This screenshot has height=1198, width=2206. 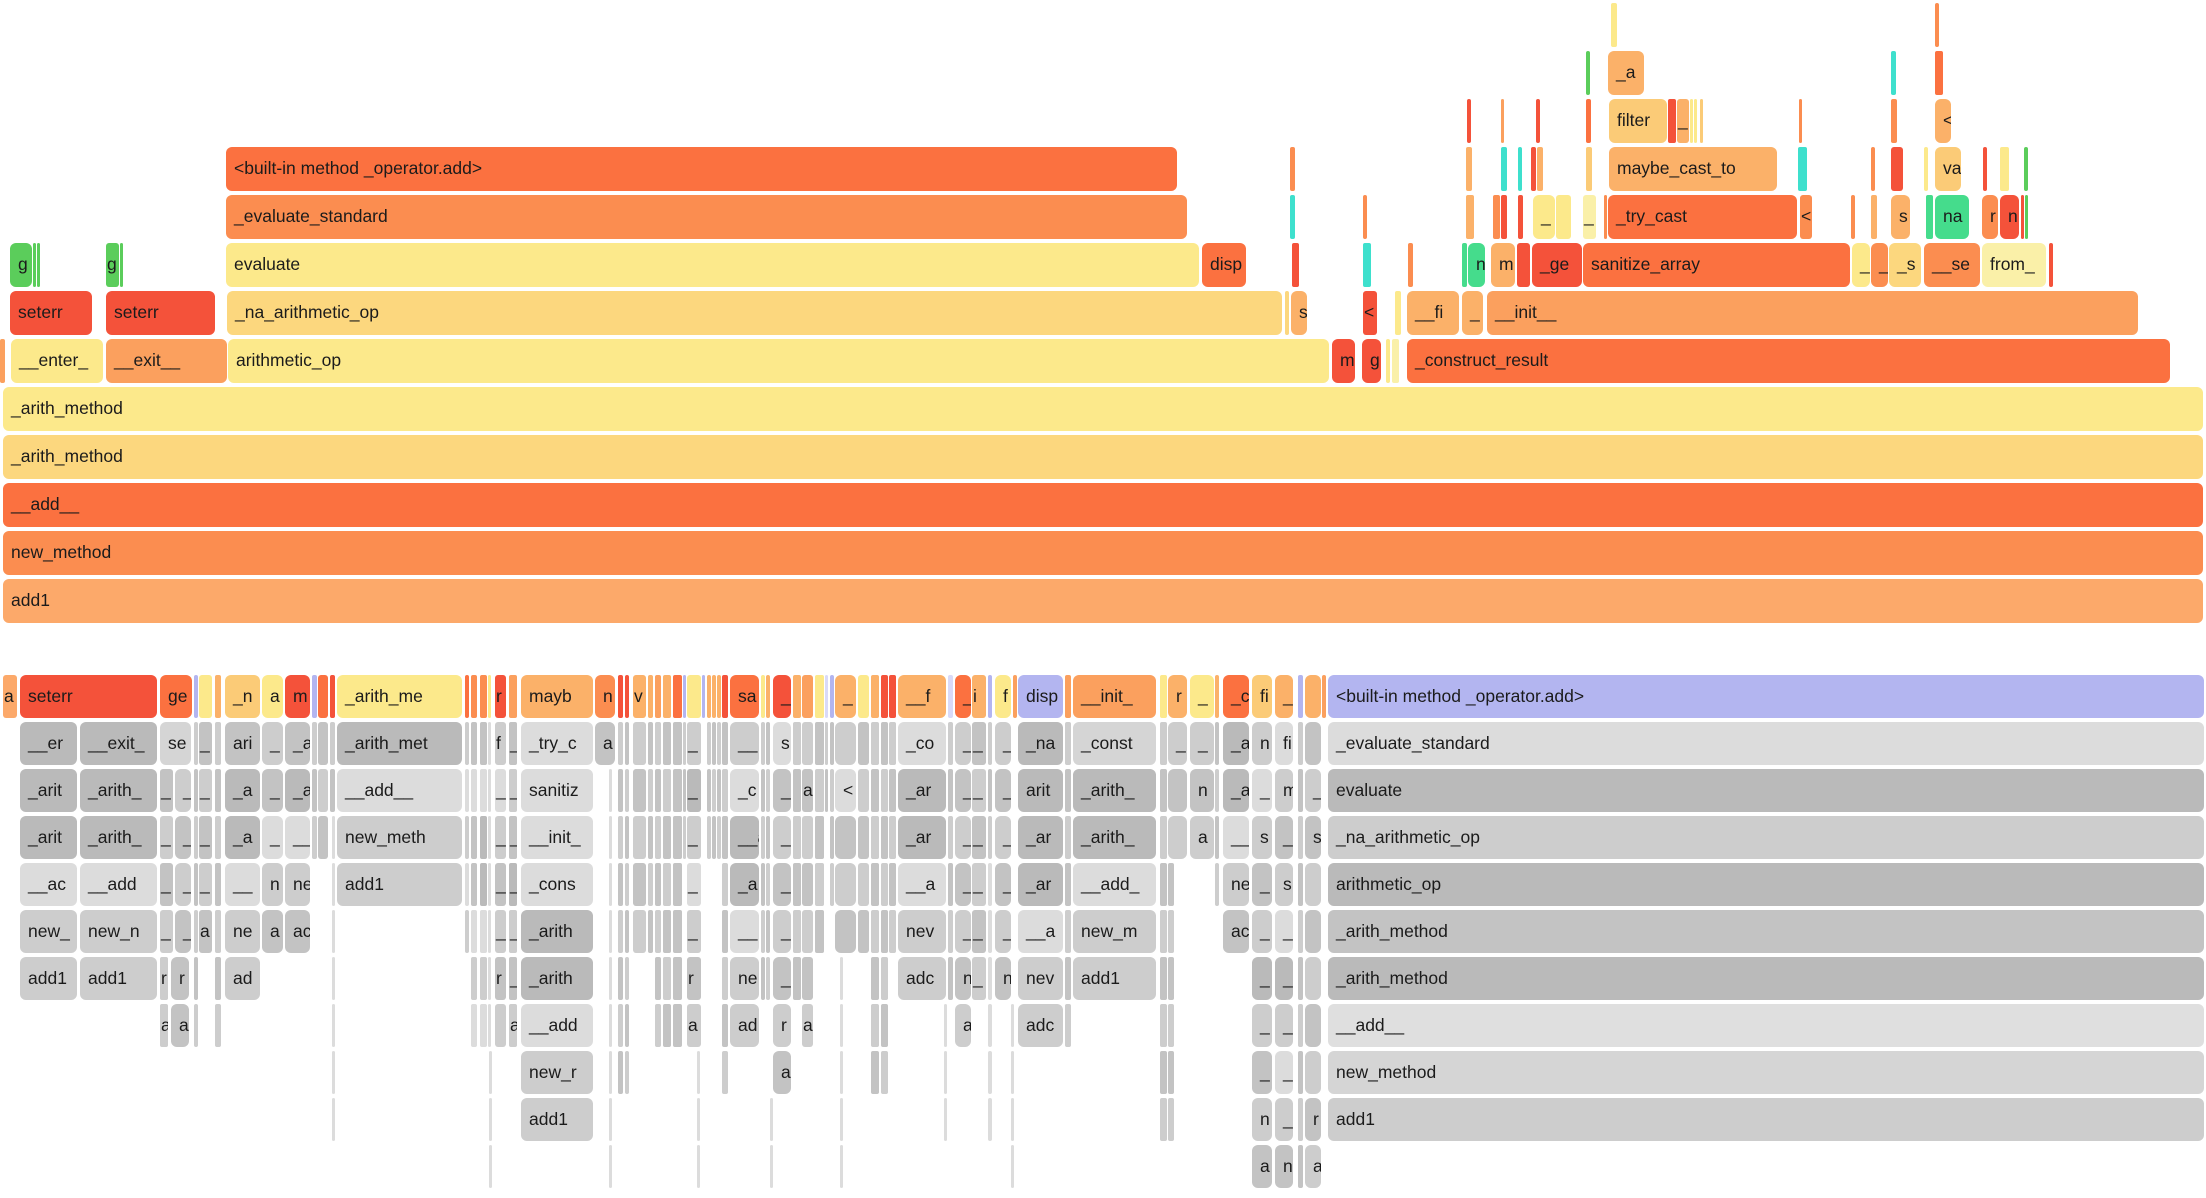 What do you see at coordinates (1003, 696) in the screenshot?
I see `flame-bar: f` at bounding box center [1003, 696].